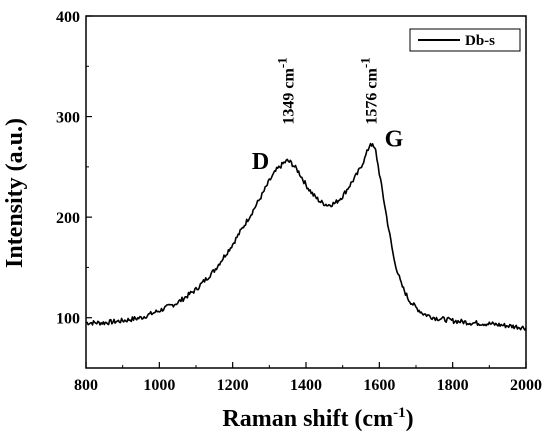  Describe the element at coordinates (306, 385) in the screenshot. I see `x-tick-label: 1400` at that location.